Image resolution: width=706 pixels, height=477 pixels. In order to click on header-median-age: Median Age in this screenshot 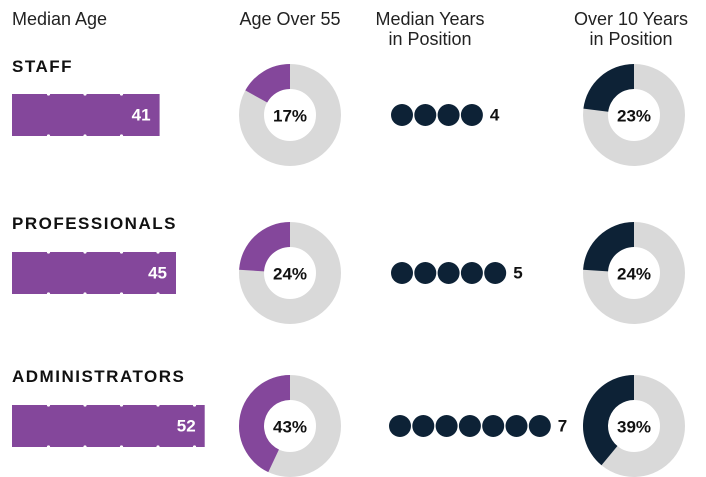, I will do `click(60, 19)`.